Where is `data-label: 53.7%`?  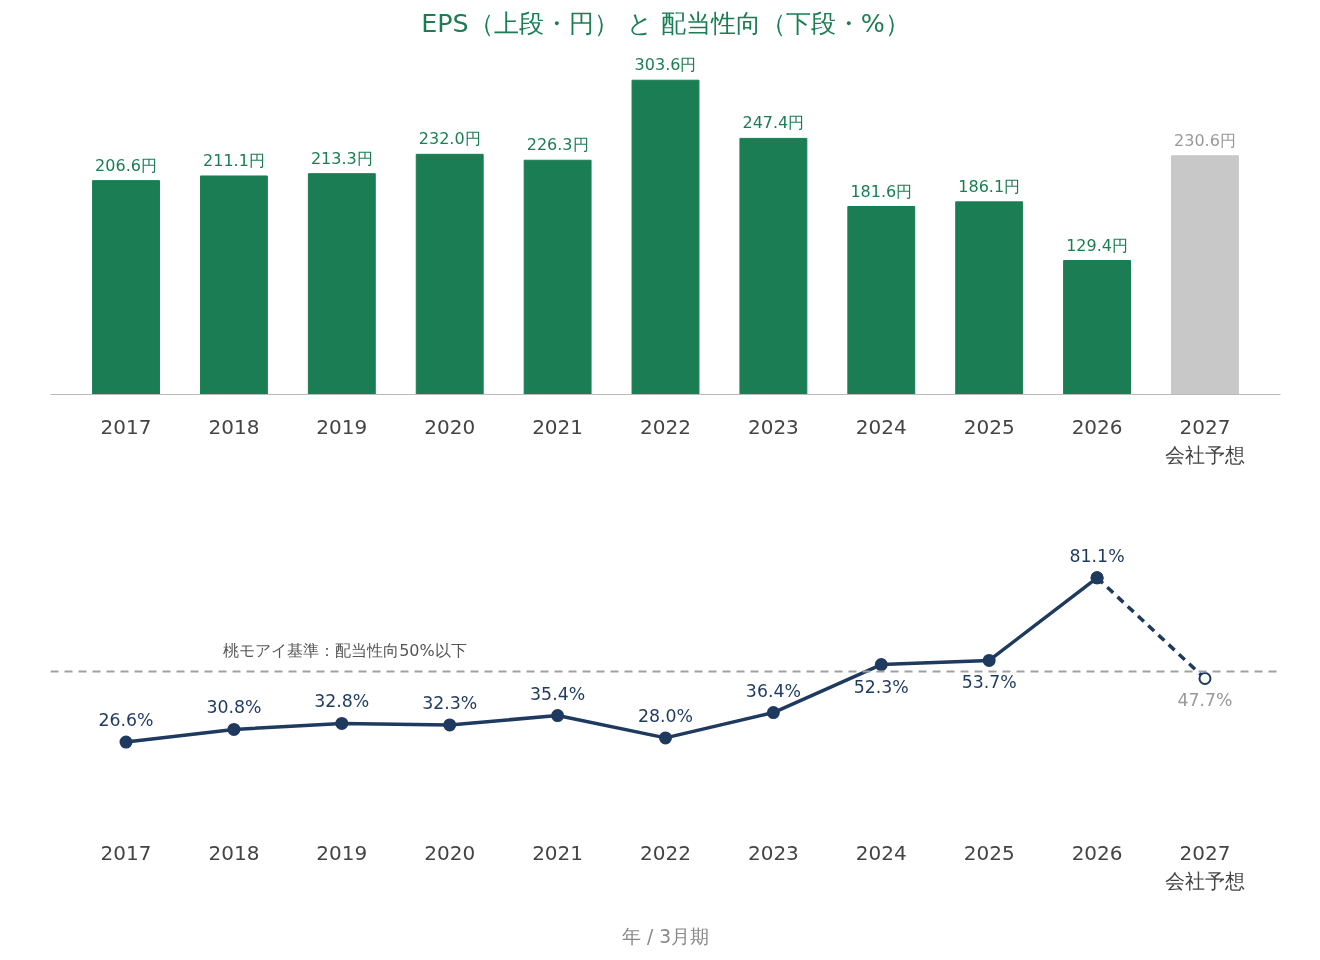
data-label: 53.7% is located at coordinates (989, 682).